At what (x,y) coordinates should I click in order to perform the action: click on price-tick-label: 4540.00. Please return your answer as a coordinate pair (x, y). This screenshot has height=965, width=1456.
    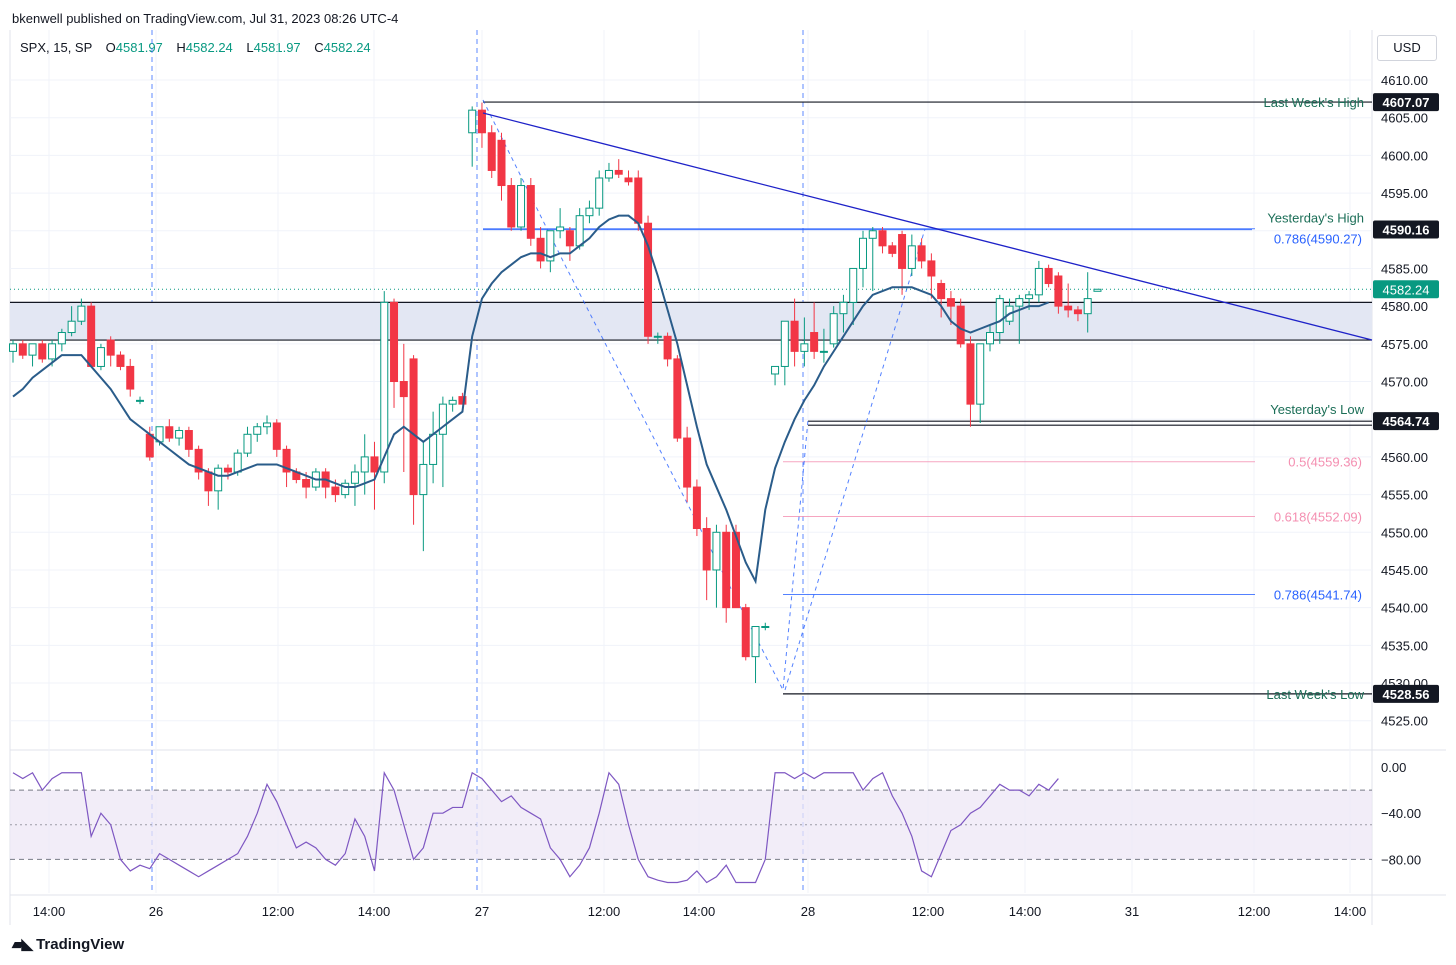
    Looking at the image, I should click on (1404, 608).